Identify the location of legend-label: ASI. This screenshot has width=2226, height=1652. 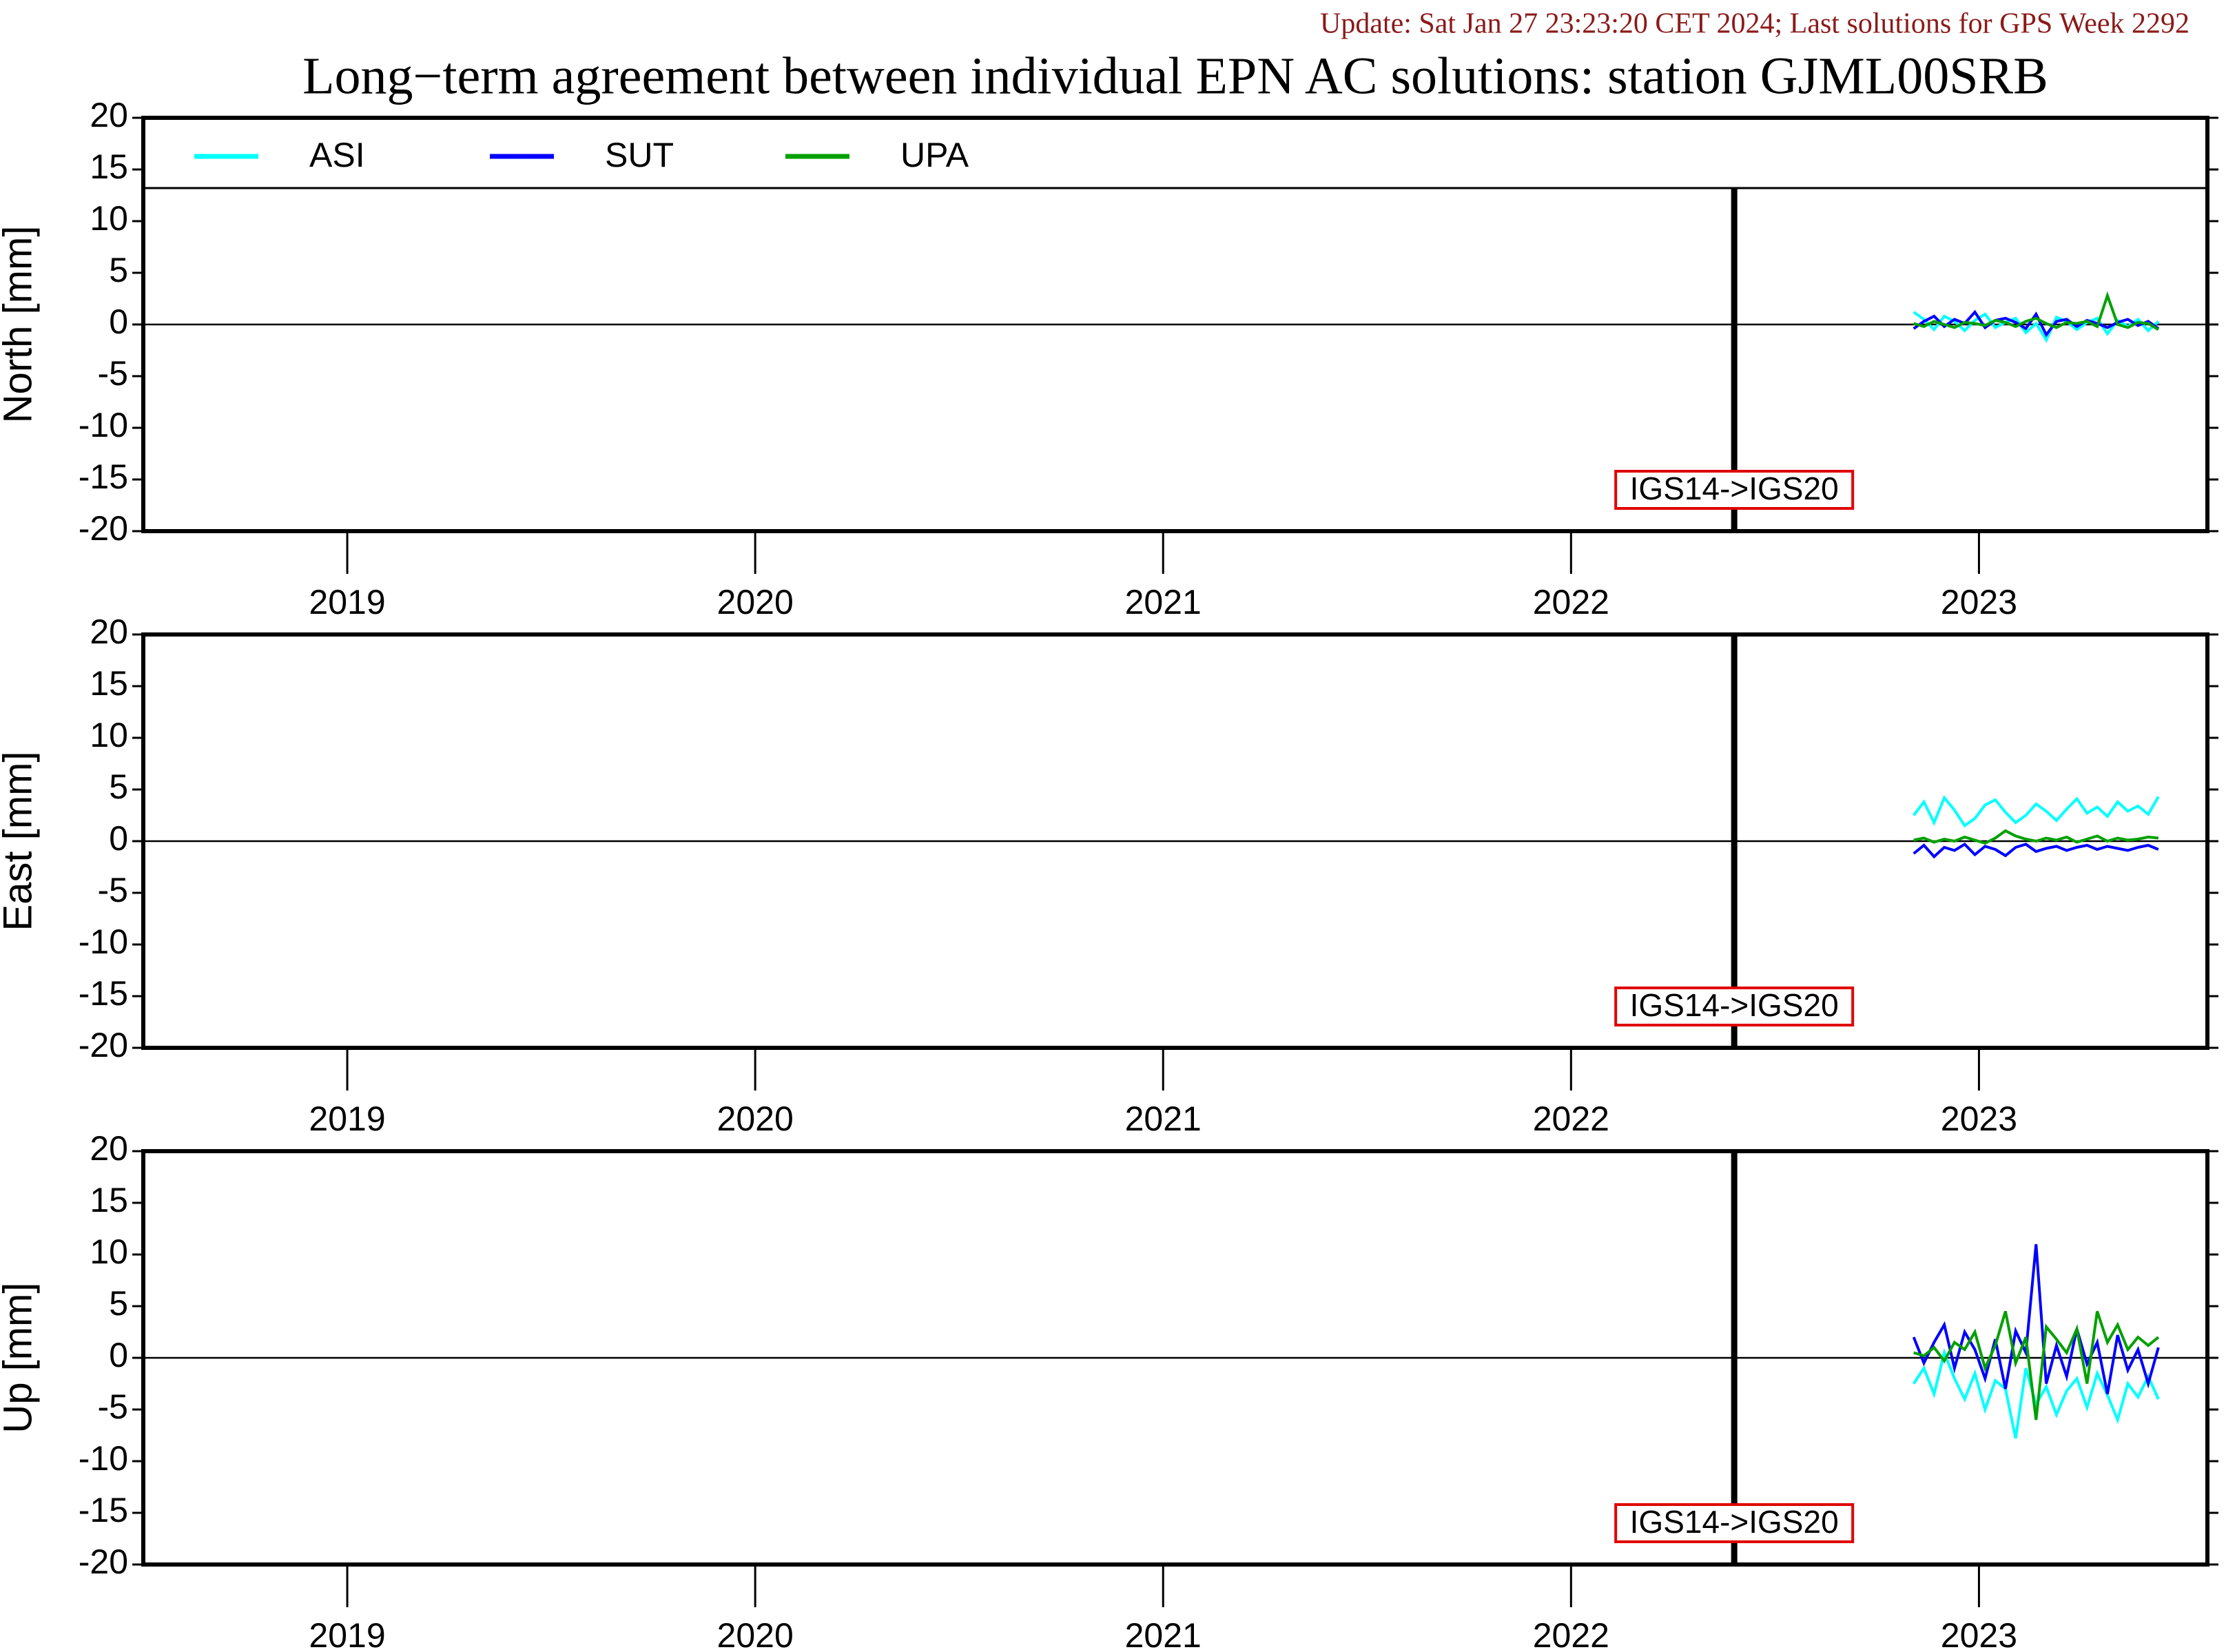
(337, 155).